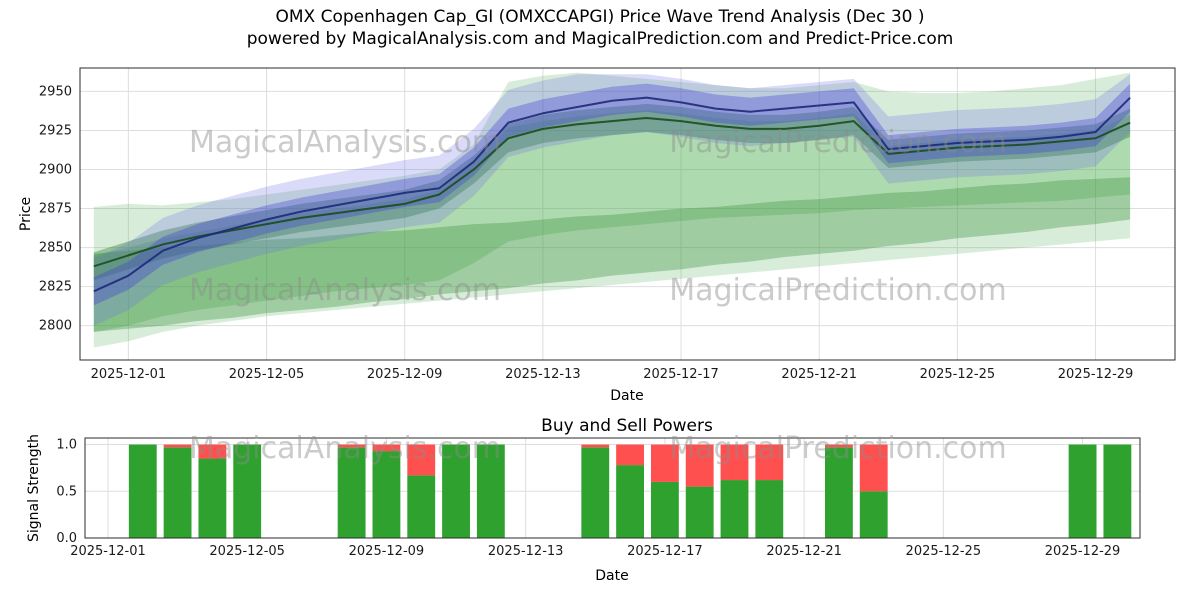 Image resolution: width=1200 pixels, height=600 pixels. What do you see at coordinates (66, 445) in the screenshot?
I see `signal-y-tick-label: 1.0` at bounding box center [66, 445].